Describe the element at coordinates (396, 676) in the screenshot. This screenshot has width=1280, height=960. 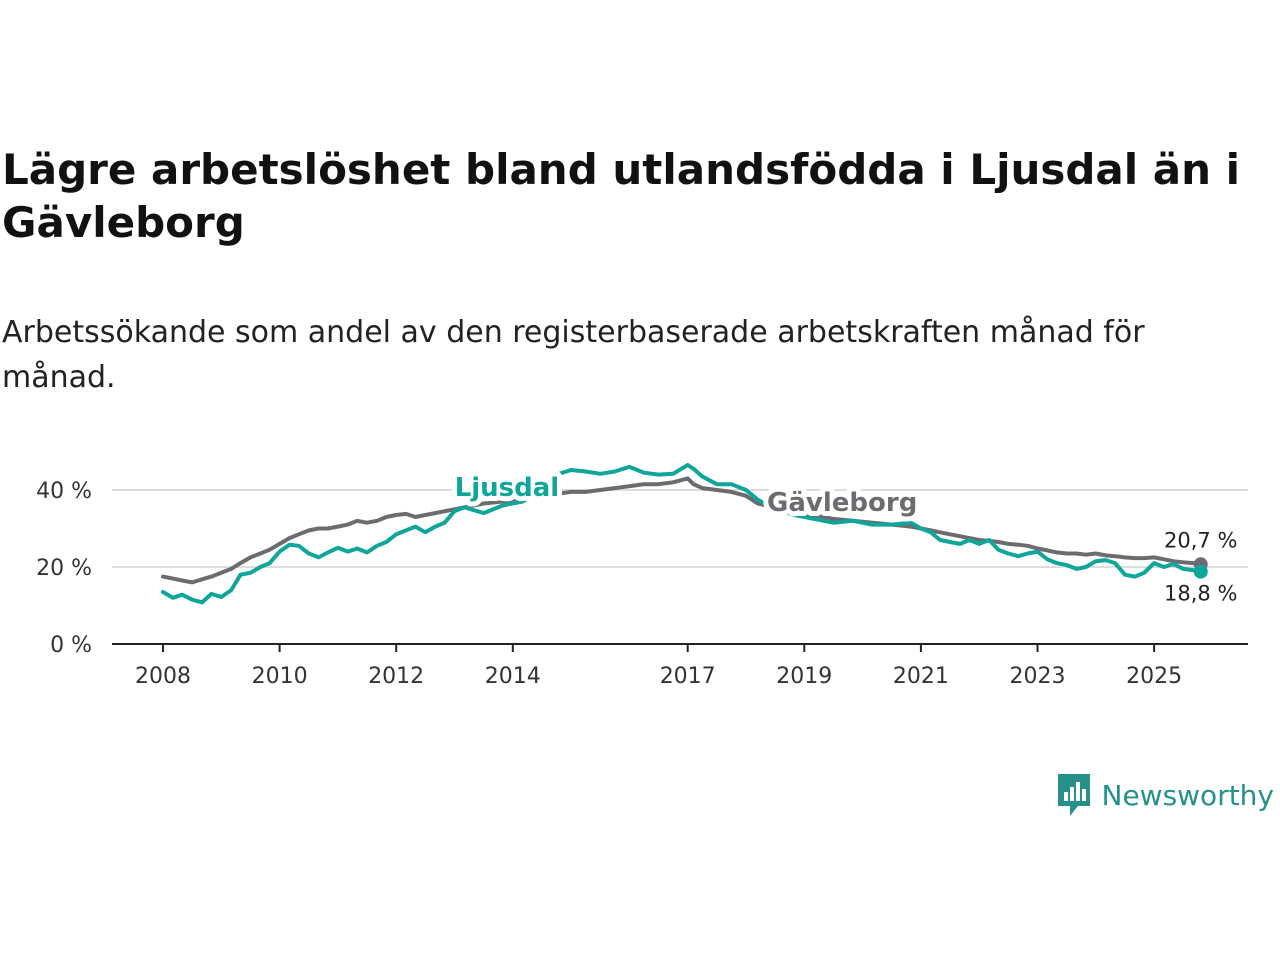
I see `x-tick-label: 2012` at that location.